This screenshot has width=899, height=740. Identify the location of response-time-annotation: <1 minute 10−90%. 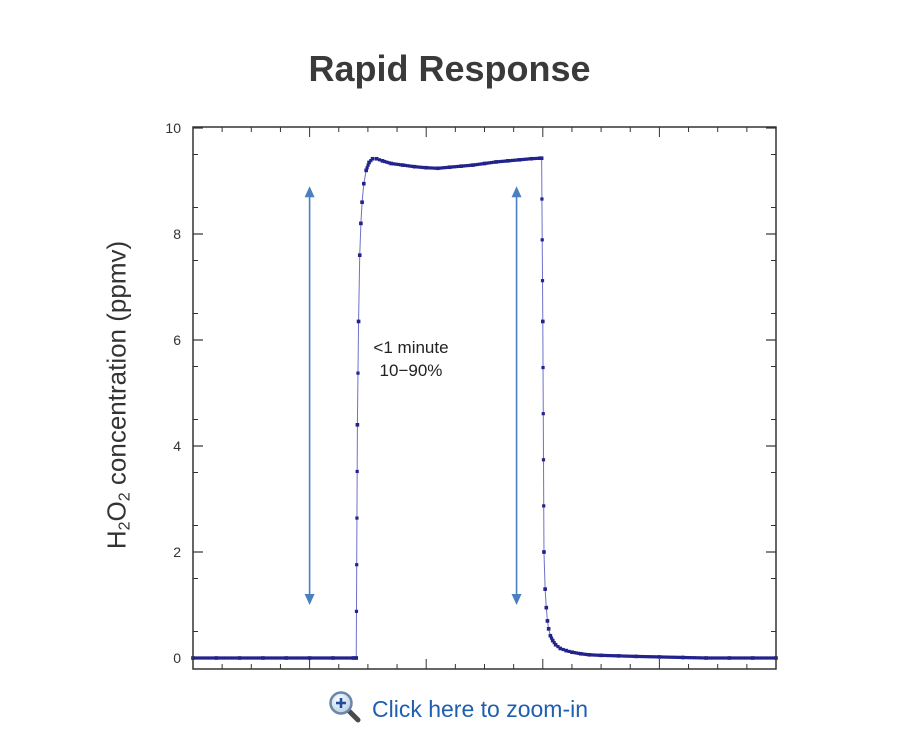
(410, 359).